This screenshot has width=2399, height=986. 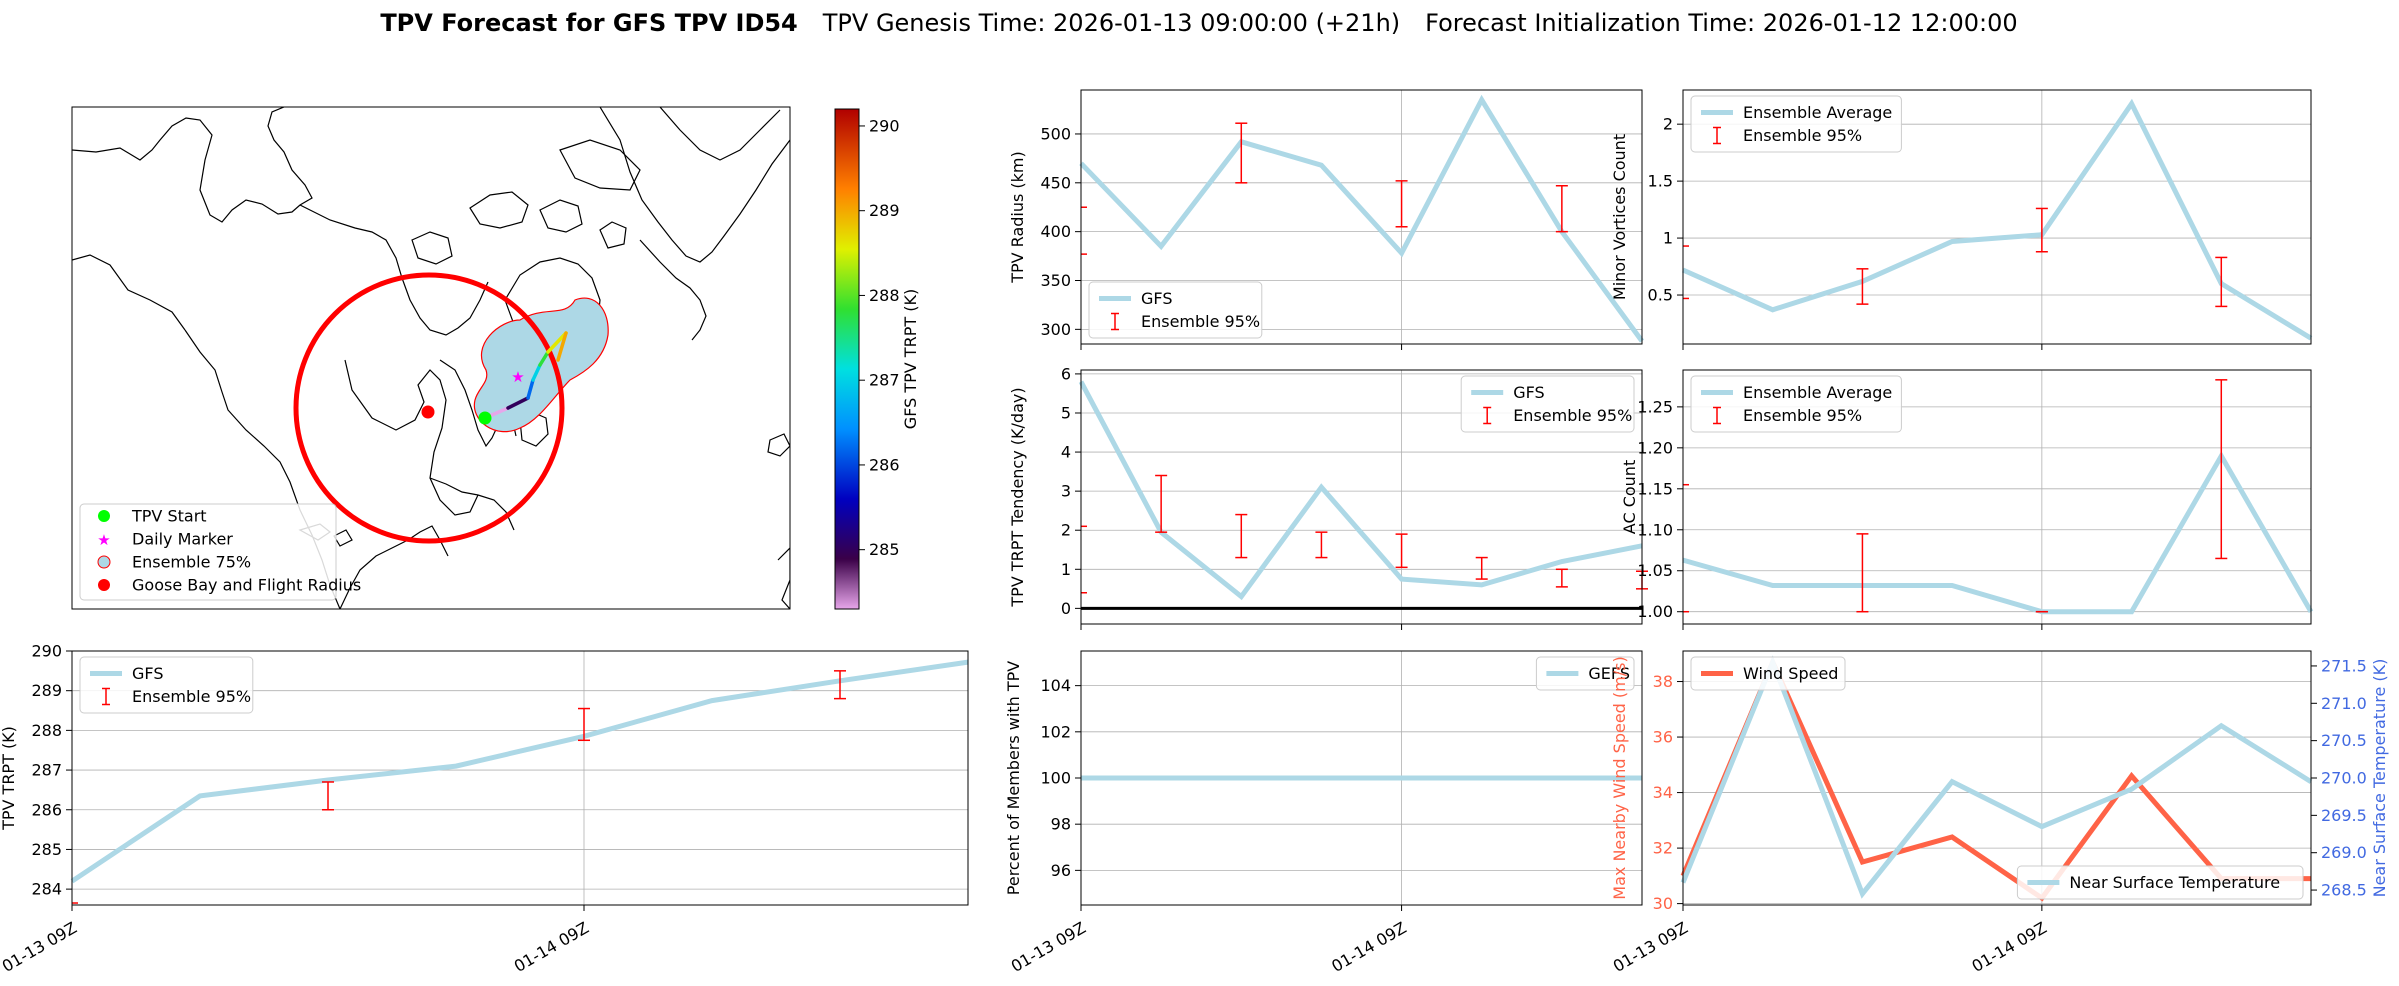 I want to click on y-axis-label: Percent of Members with TPV, so click(x=1013, y=778).